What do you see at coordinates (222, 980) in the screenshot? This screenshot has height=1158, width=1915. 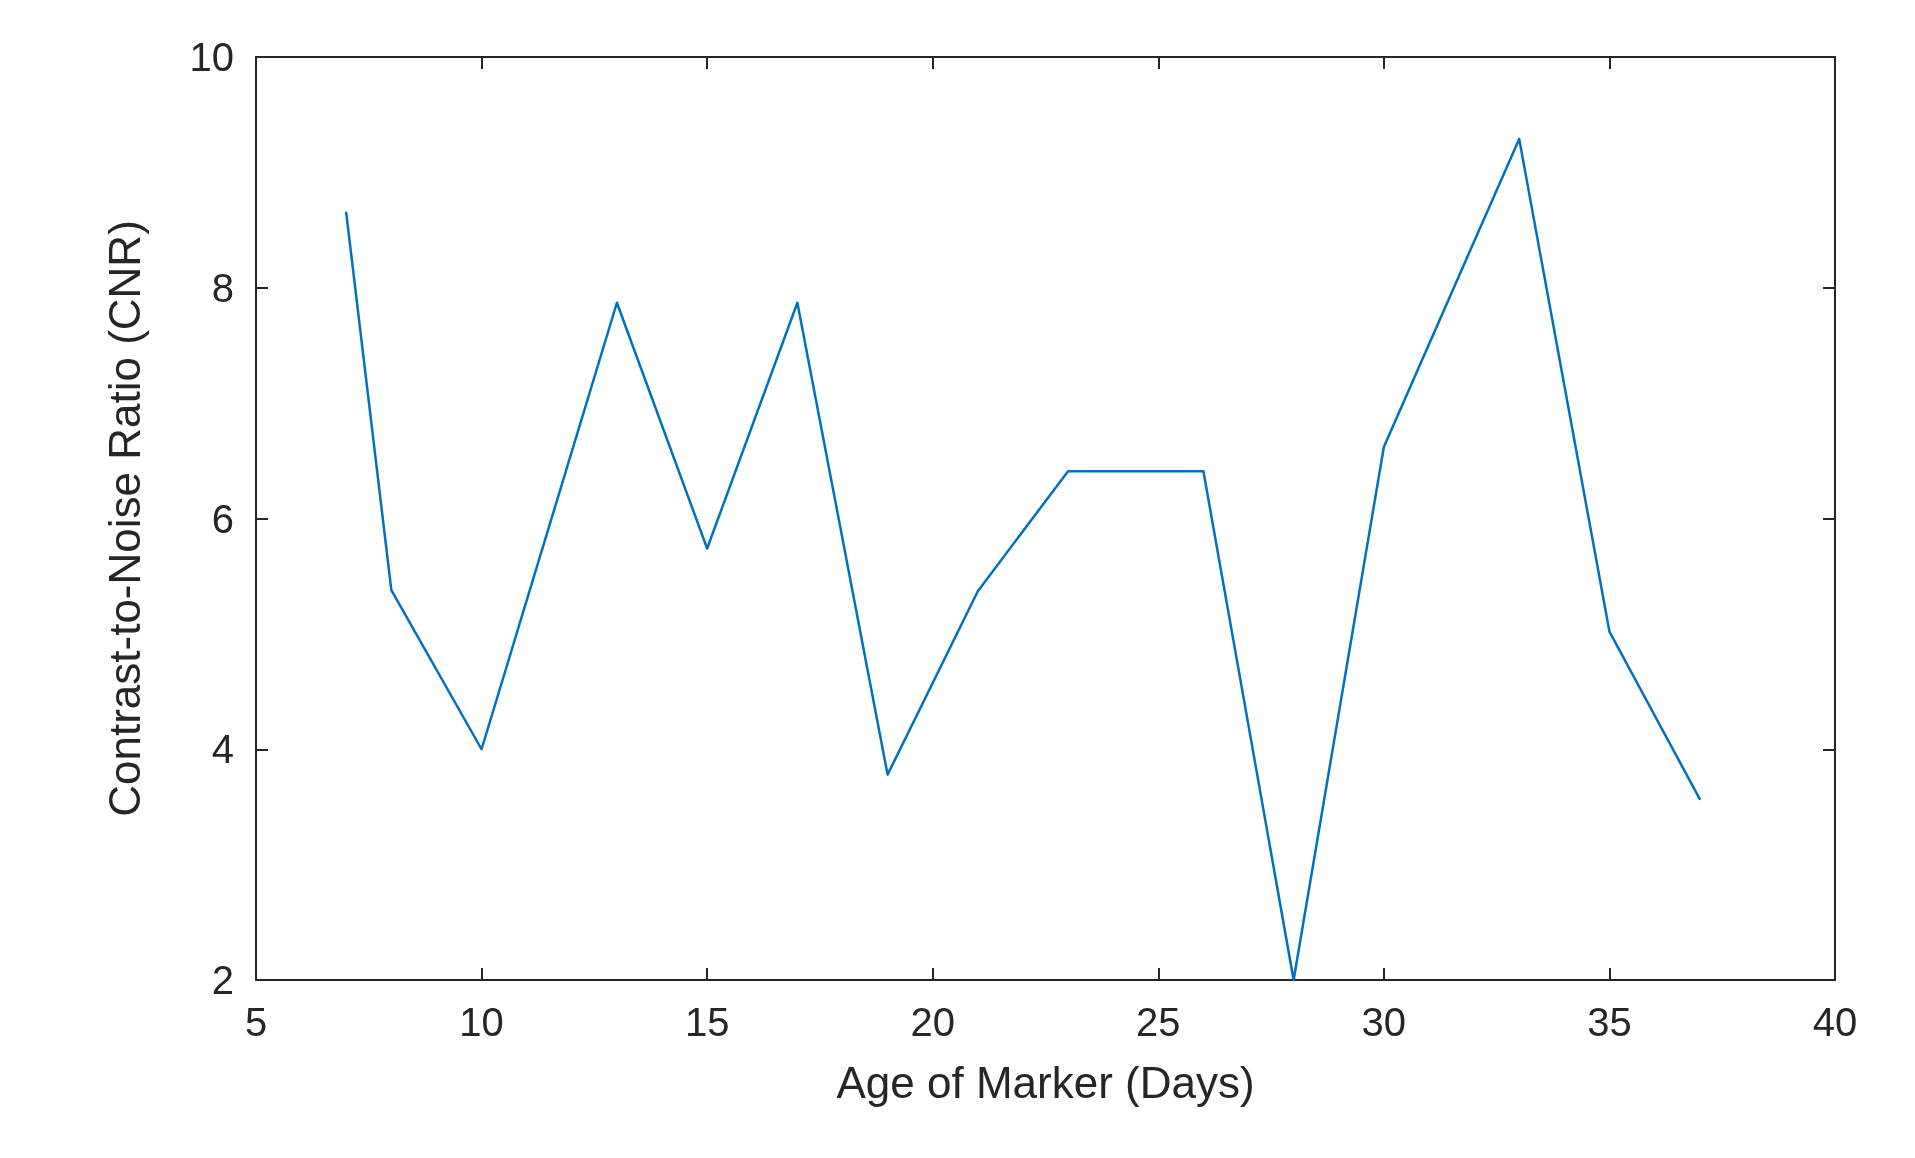 I see `y-tick-label: 2` at bounding box center [222, 980].